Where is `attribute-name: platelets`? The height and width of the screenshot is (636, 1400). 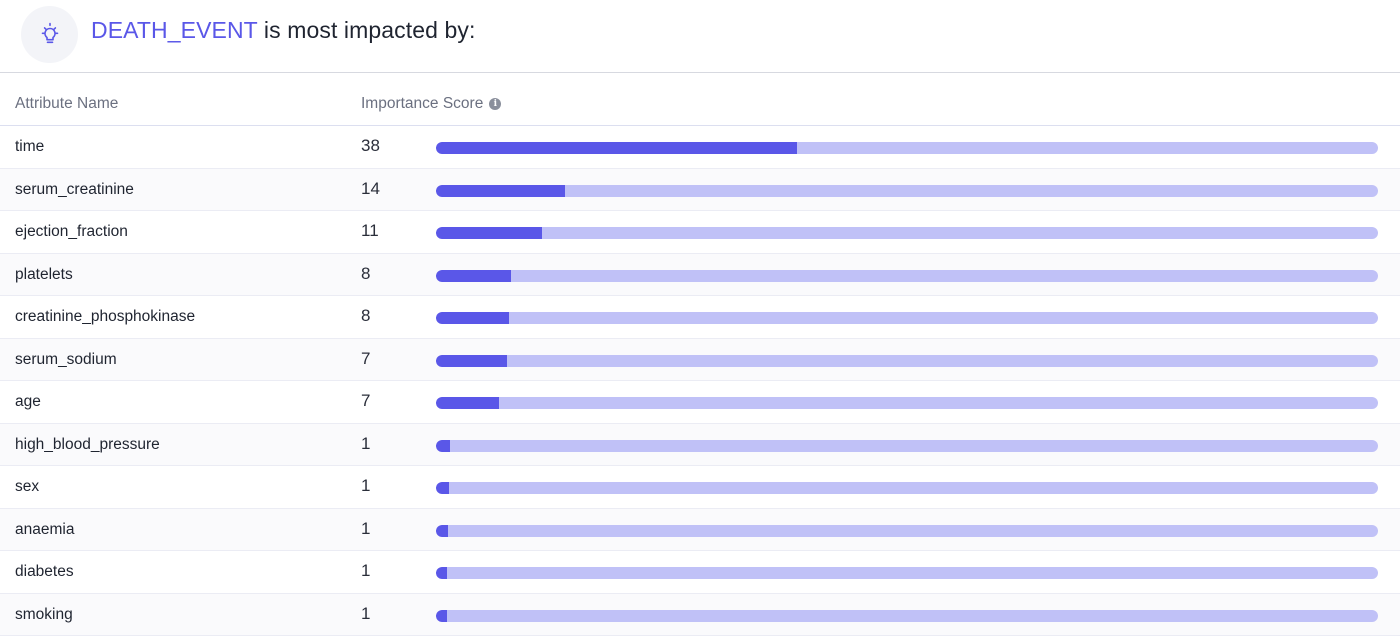 attribute-name: platelets is located at coordinates (44, 275).